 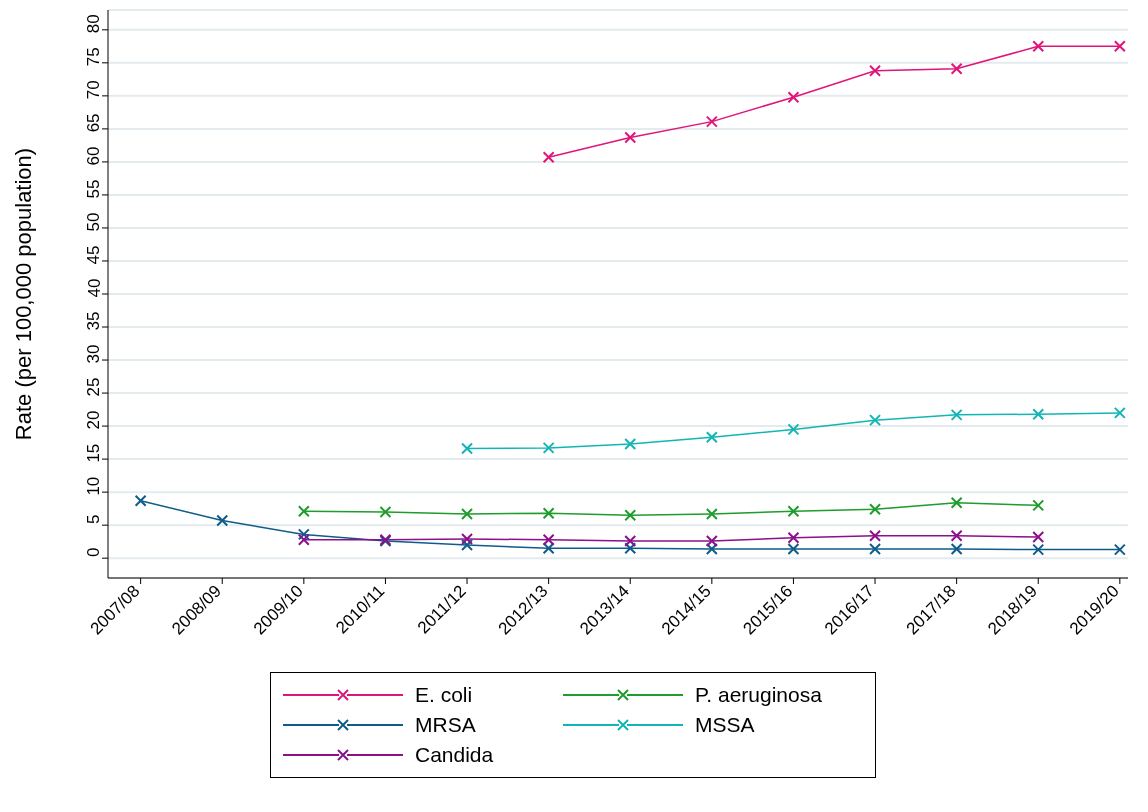 I want to click on y-tick-label: 35, so click(x=94, y=321).